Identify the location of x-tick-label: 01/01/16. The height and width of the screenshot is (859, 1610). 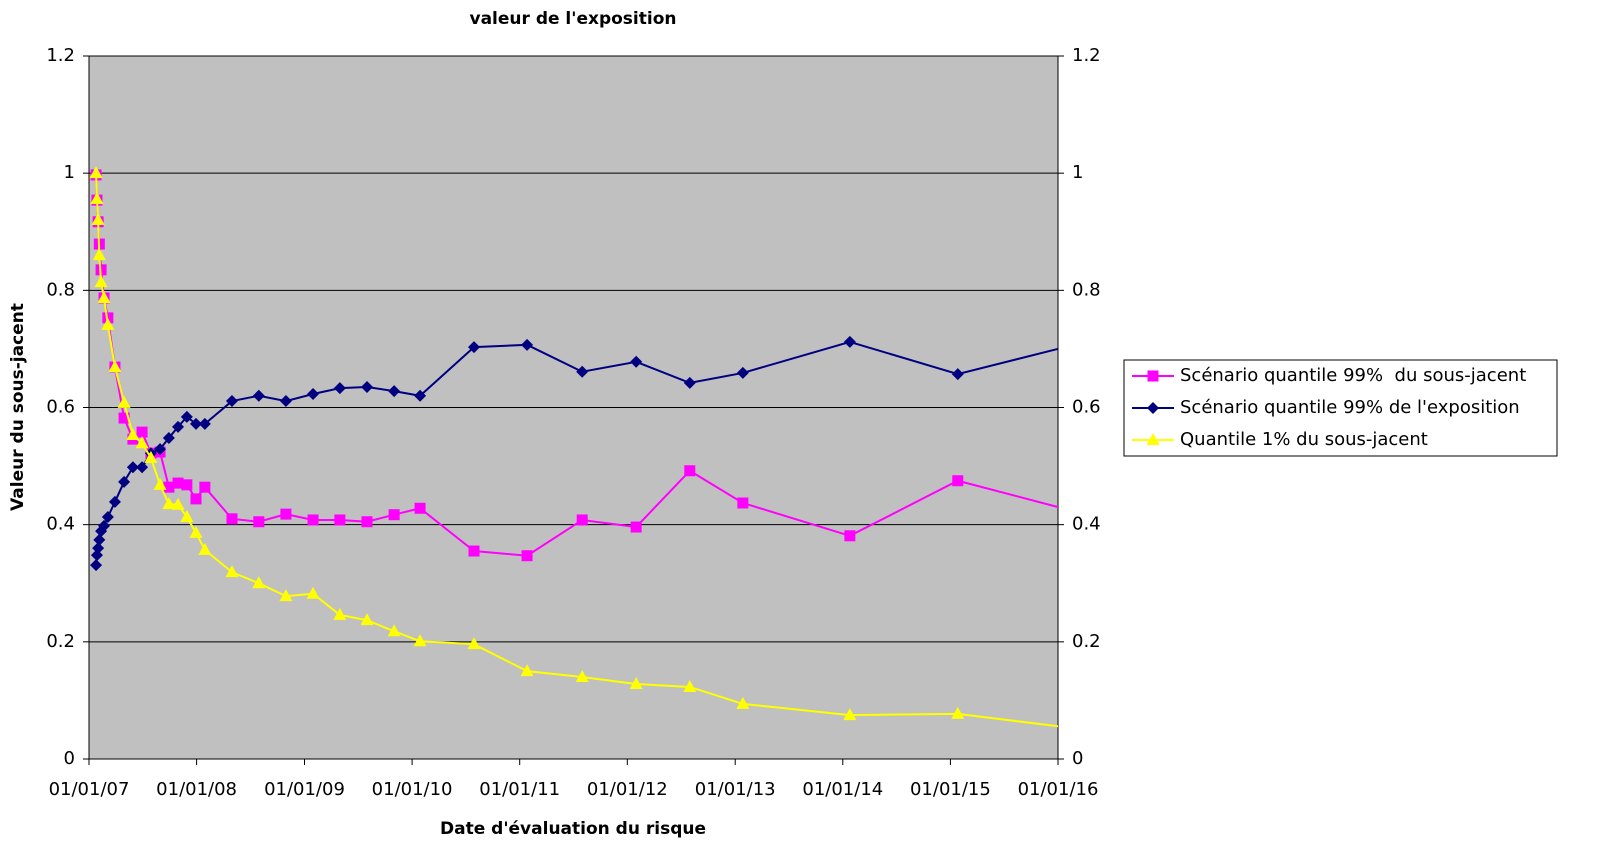
(1058, 789).